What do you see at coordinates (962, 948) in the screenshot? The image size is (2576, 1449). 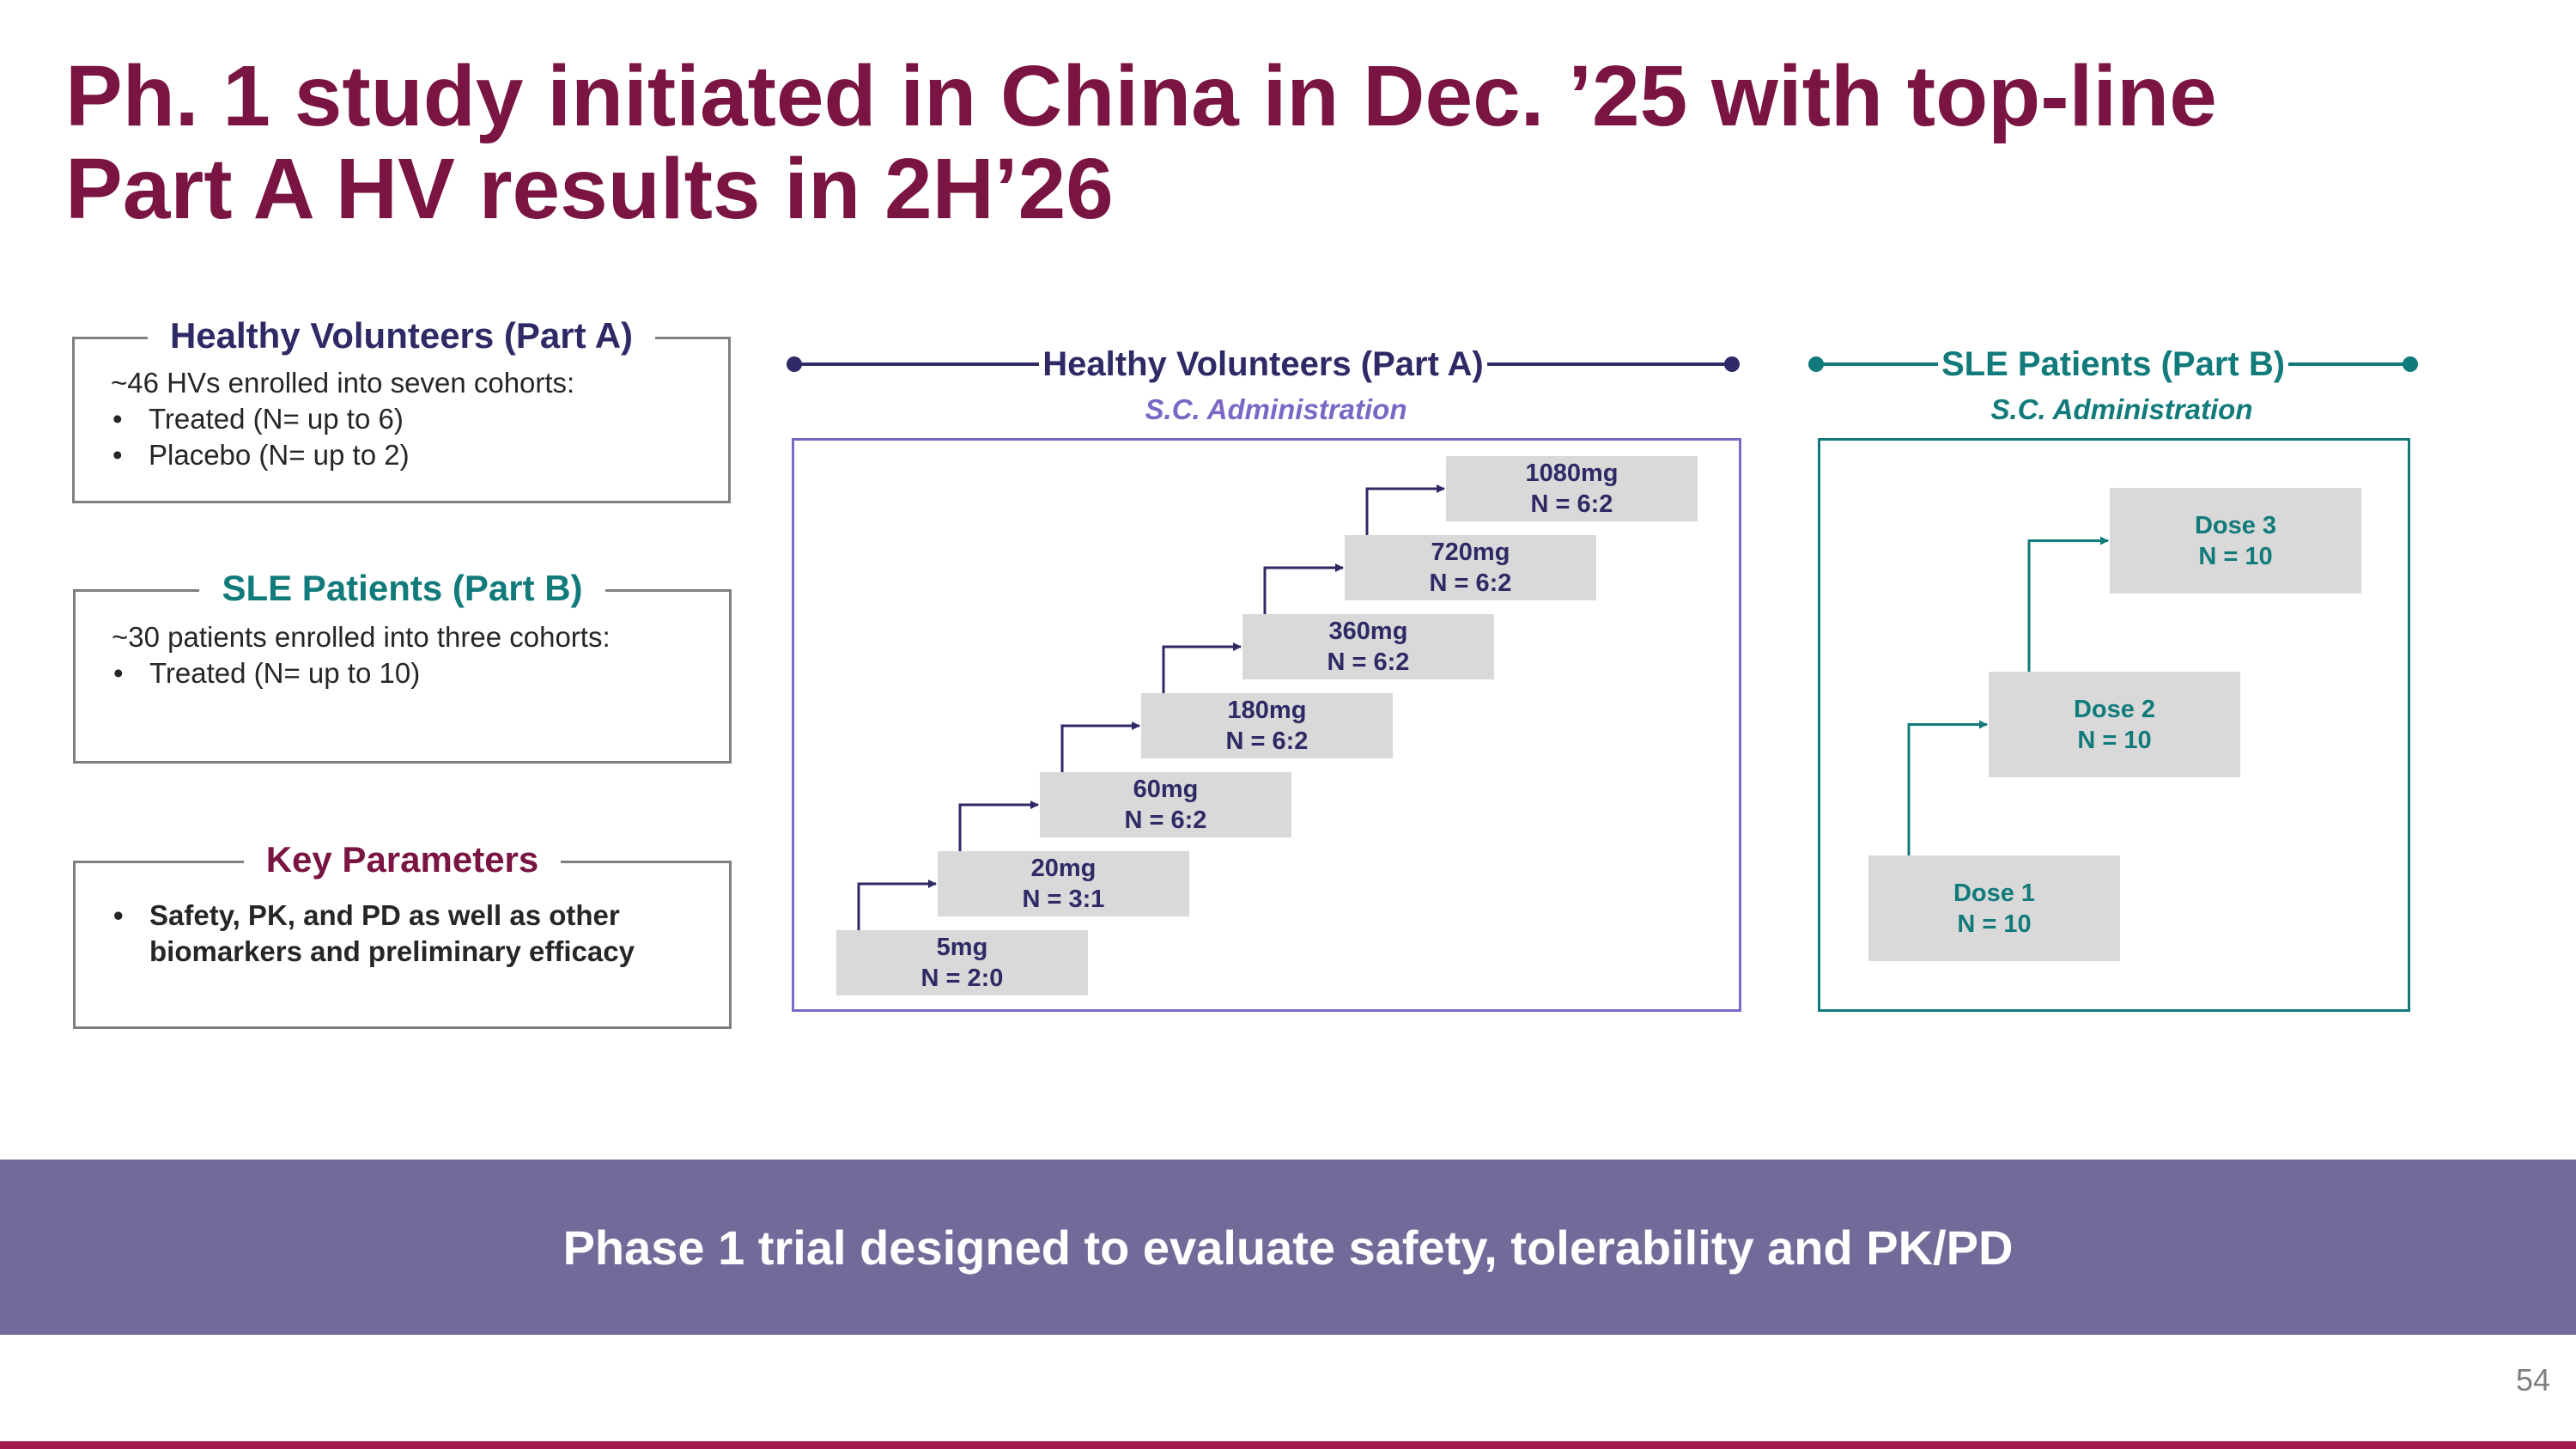 I see `hv-dose-label: 5mg` at bounding box center [962, 948].